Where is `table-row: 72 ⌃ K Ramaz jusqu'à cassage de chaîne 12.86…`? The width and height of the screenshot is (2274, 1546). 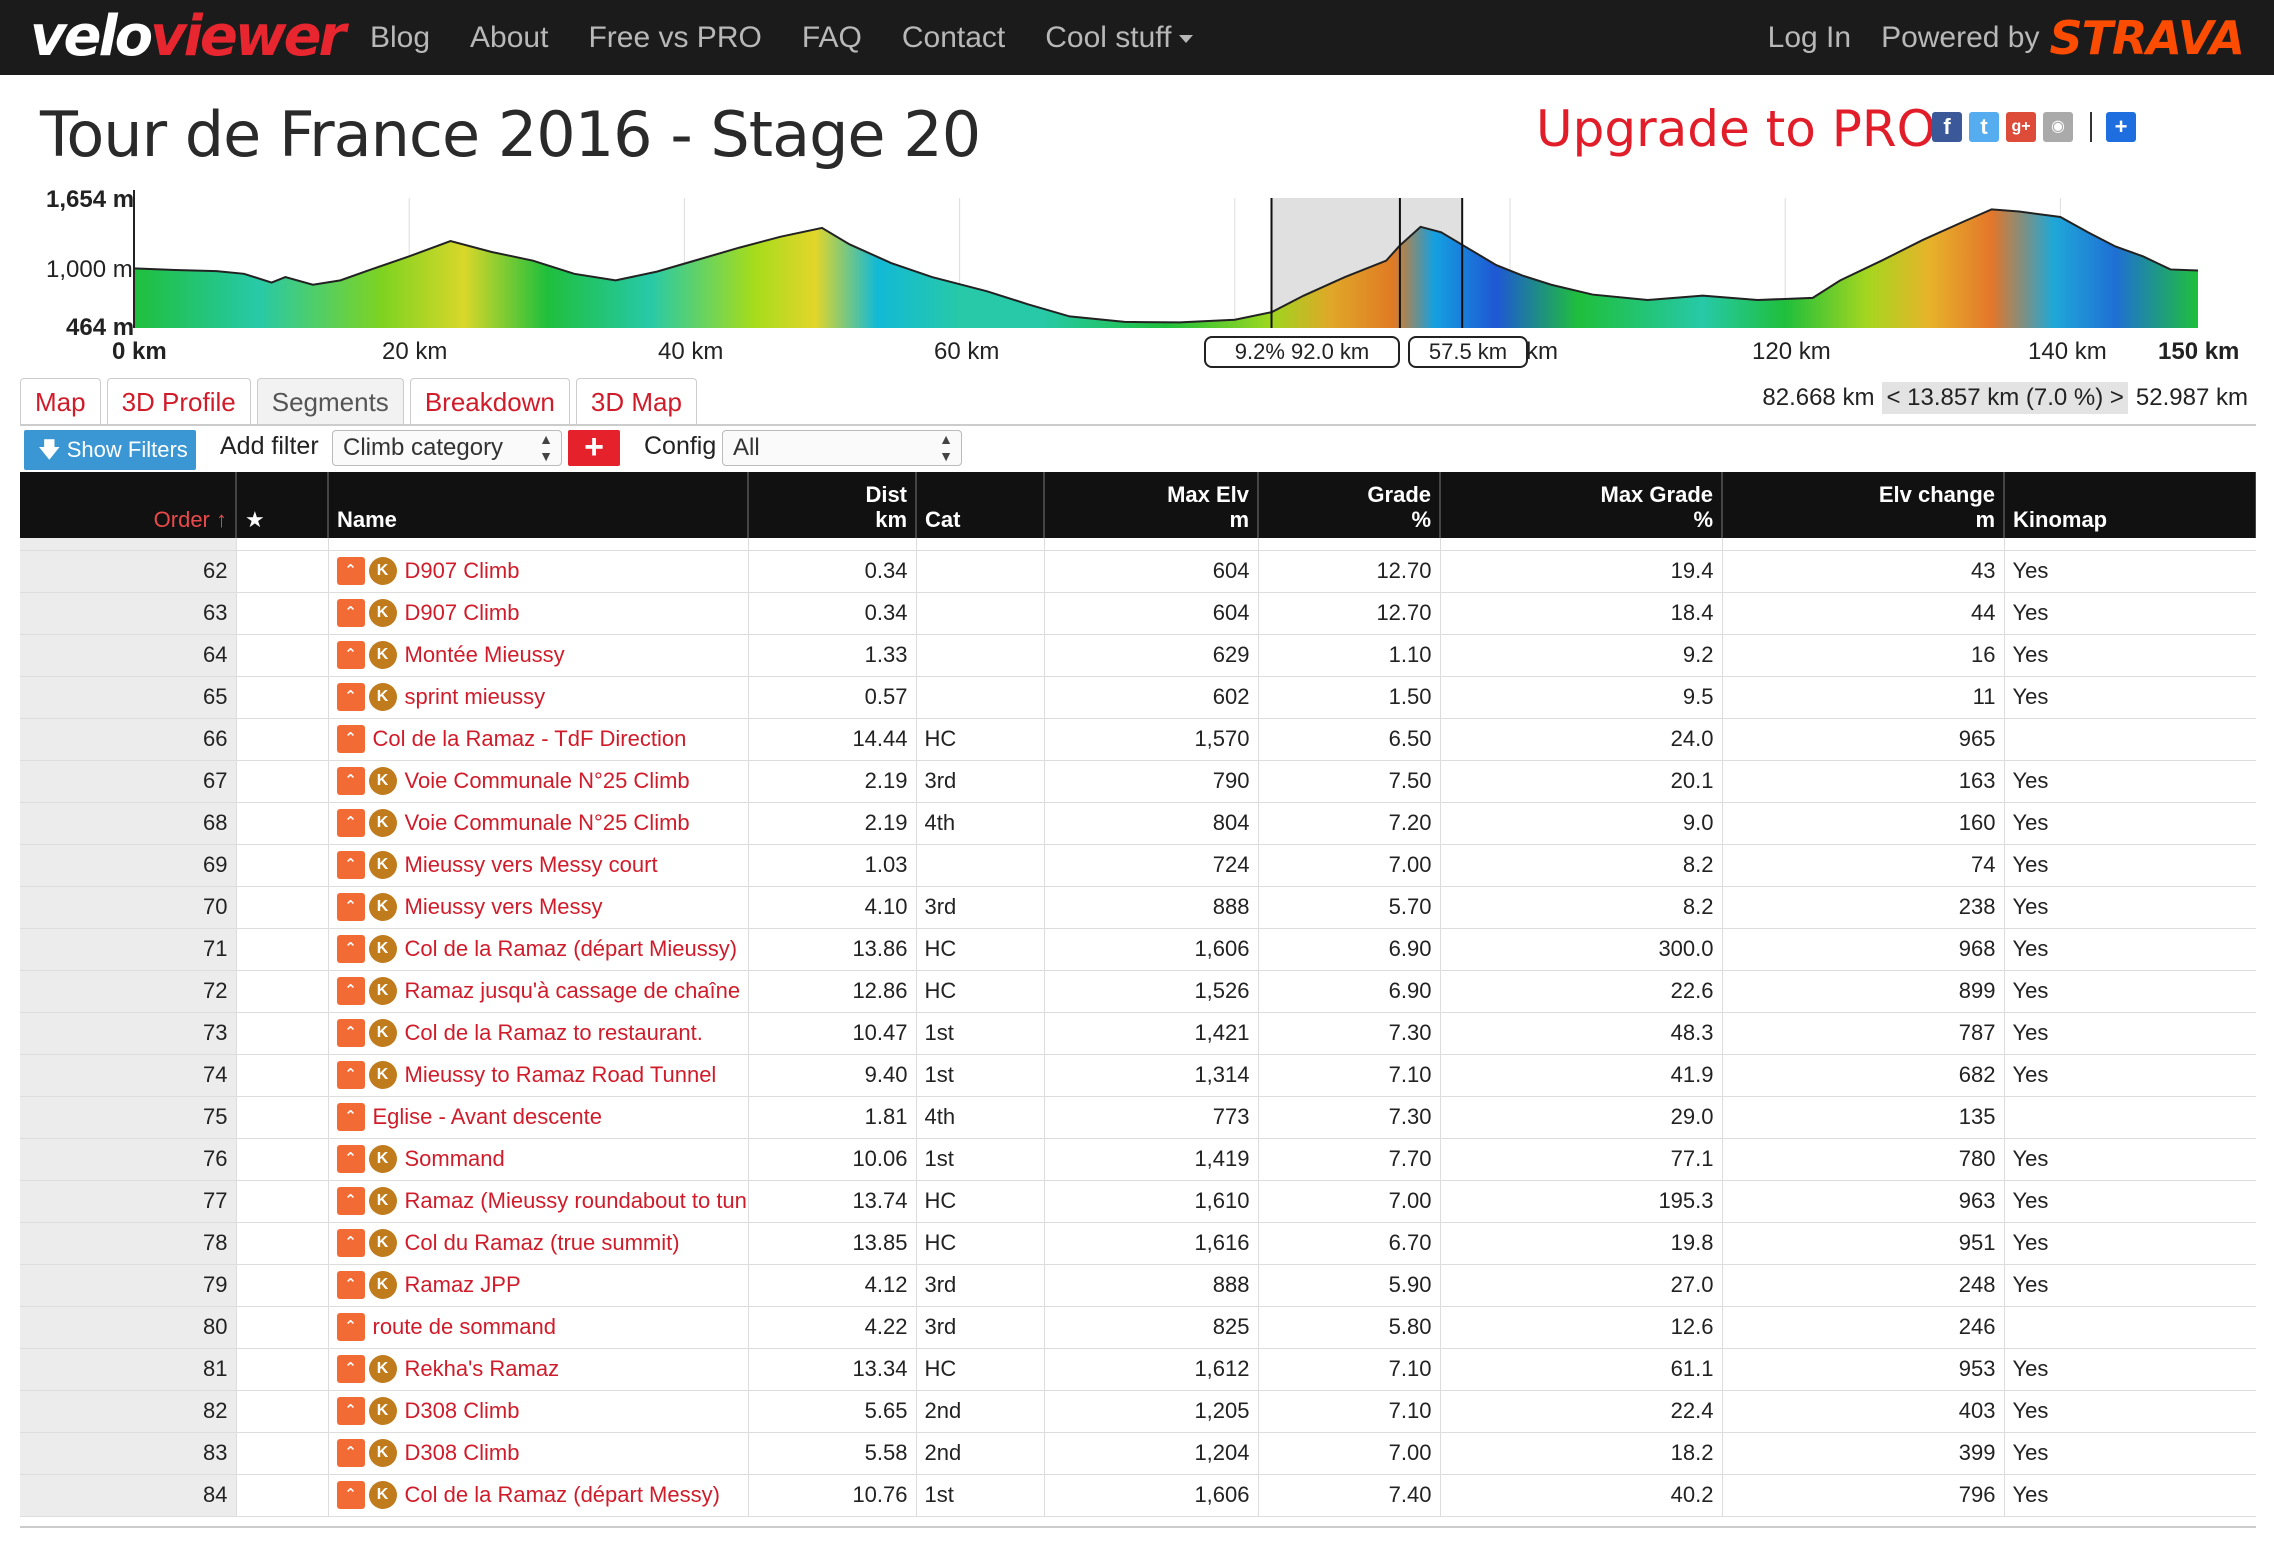
table-row: 72 ⌃ K Ramaz jusqu'à cassage de chaîne 12.86… is located at coordinates (1138, 991).